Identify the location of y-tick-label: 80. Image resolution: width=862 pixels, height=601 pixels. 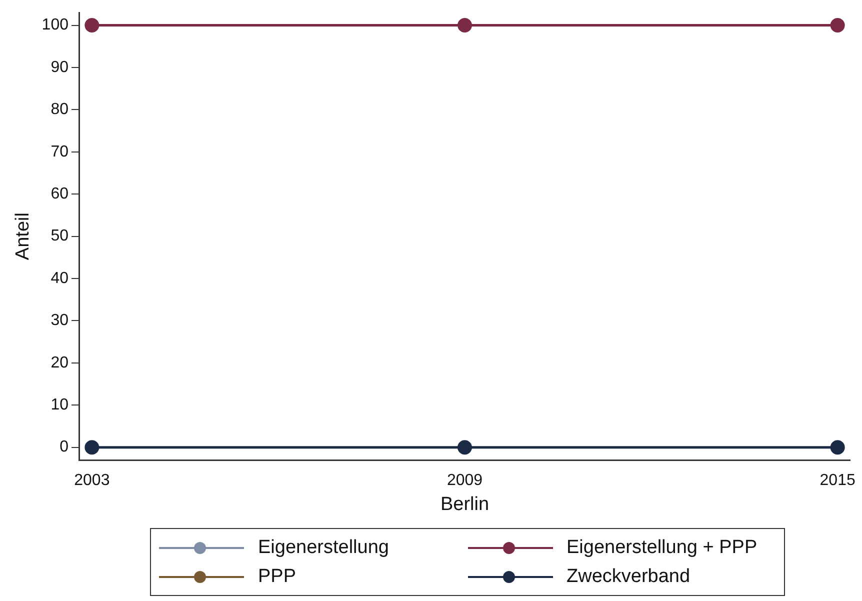
(59, 109).